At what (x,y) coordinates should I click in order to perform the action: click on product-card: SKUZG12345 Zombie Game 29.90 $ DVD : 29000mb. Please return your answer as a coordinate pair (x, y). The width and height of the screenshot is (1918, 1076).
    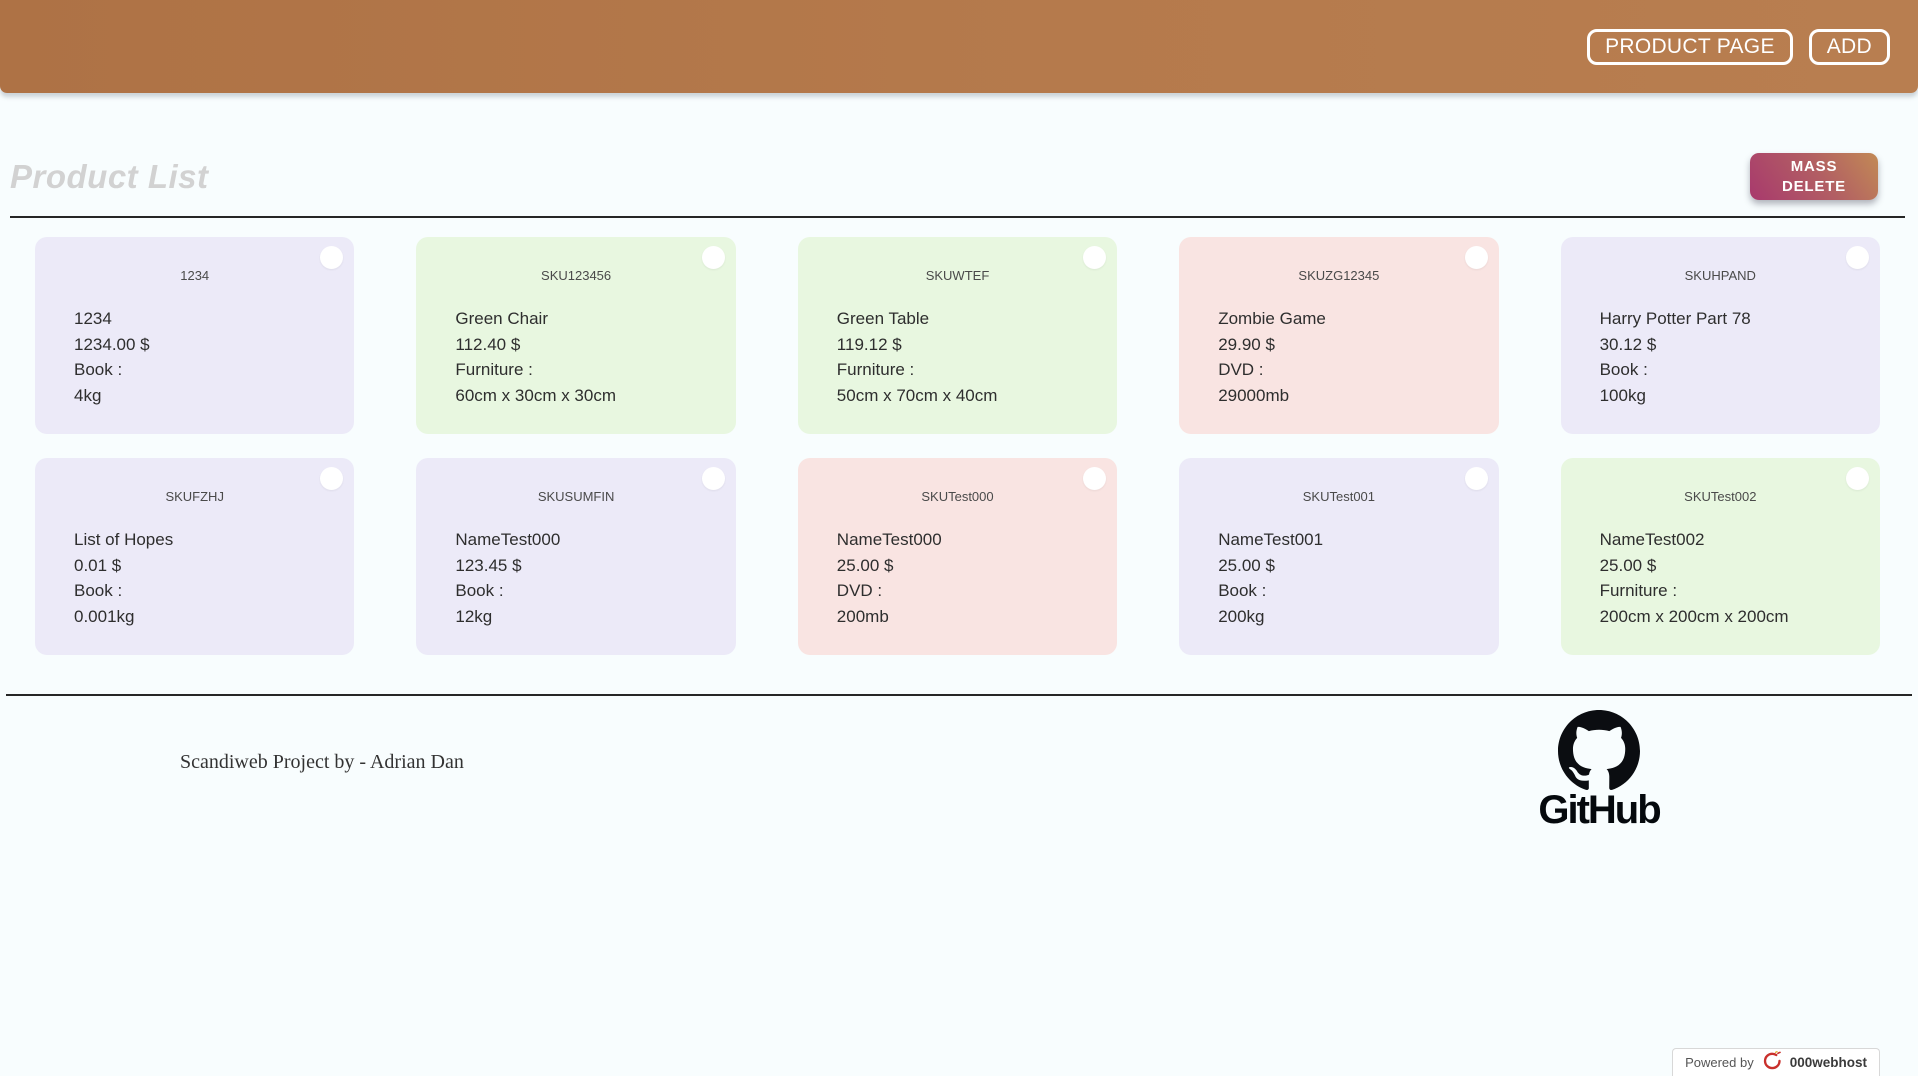
    Looking at the image, I should click on (1339, 335).